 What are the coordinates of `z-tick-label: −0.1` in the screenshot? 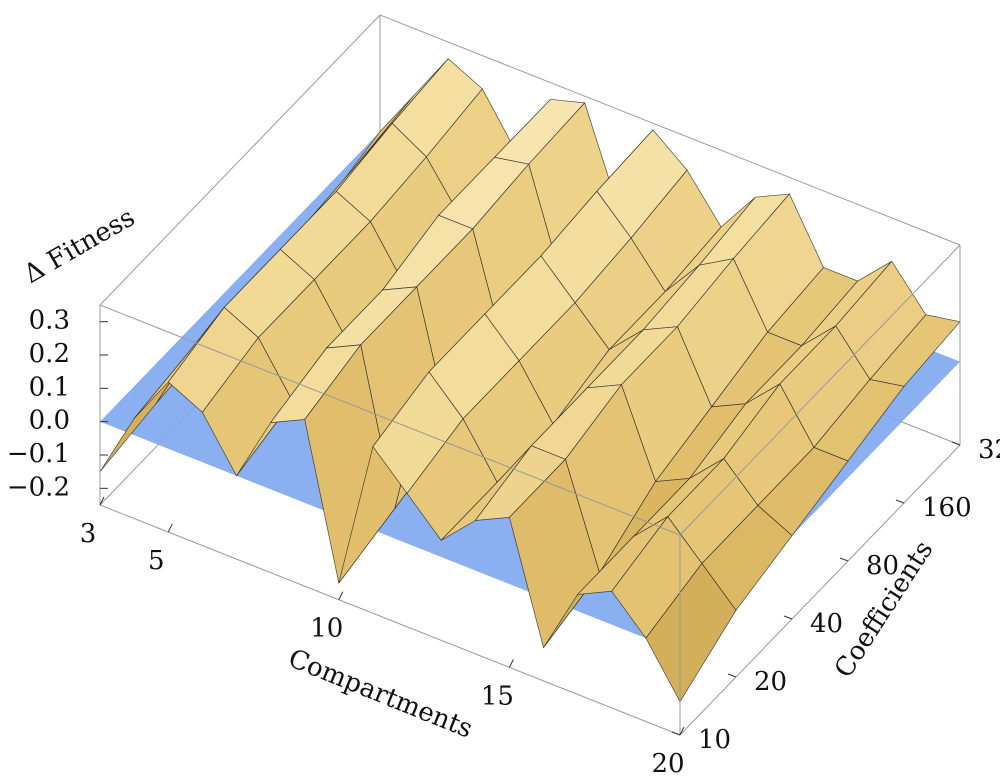 It's located at (38, 454).